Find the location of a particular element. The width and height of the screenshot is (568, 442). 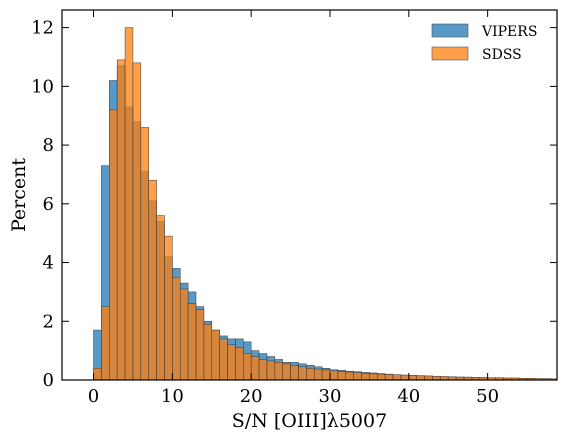

y-tick-label: 2 is located at coordinates (48, 321).